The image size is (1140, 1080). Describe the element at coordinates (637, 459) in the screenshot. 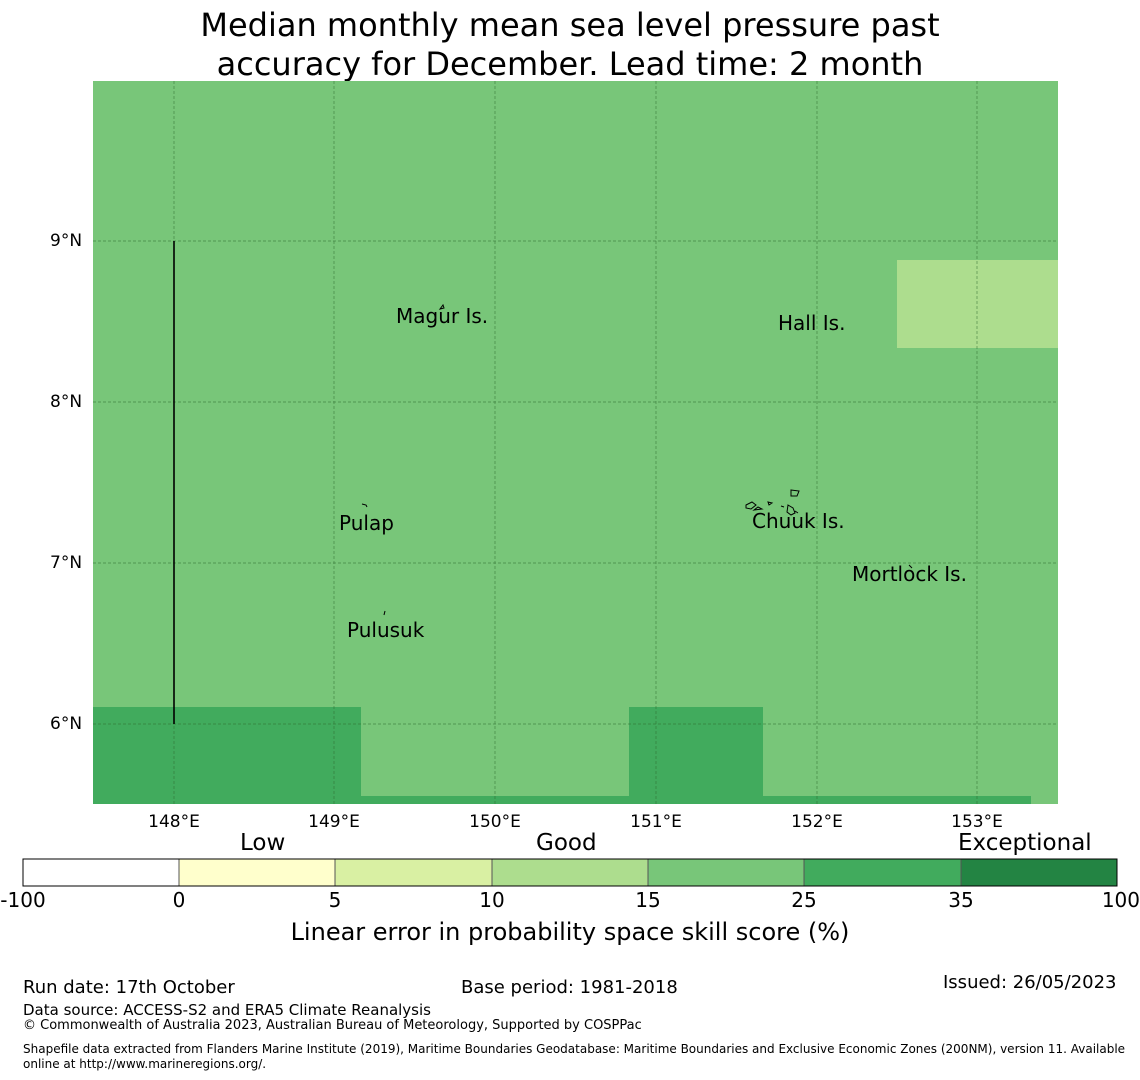

I see `island-outlines` at that location.